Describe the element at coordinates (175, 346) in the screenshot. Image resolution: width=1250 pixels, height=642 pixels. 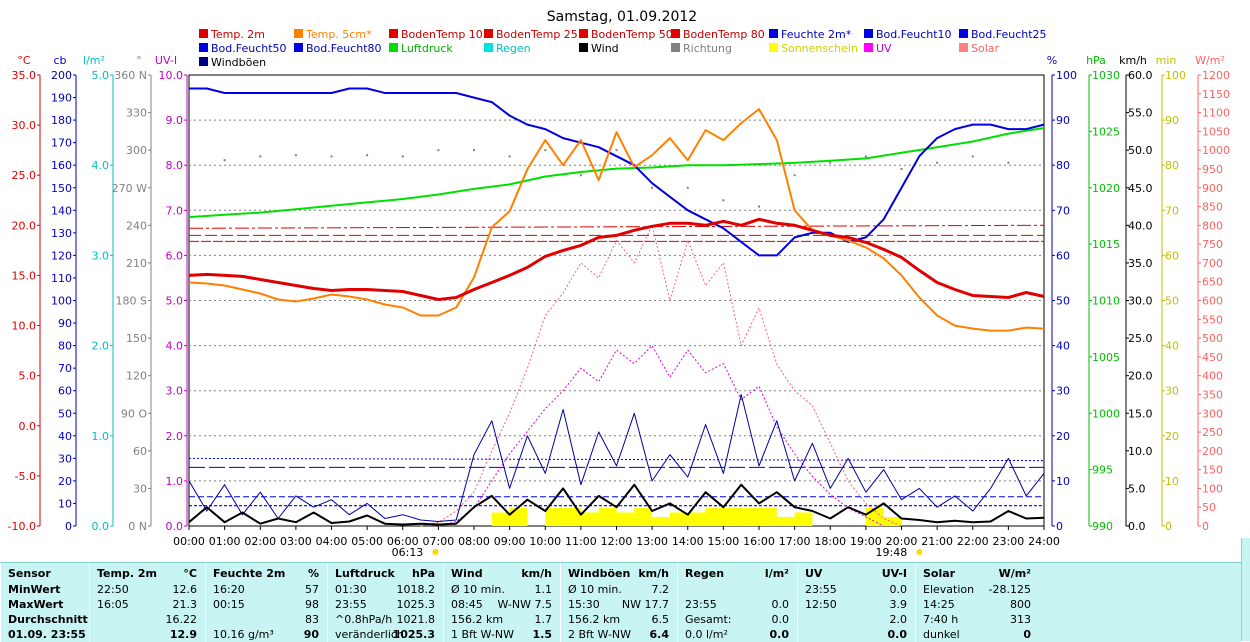
I see `axis-tick-label: 4.0` at that location.